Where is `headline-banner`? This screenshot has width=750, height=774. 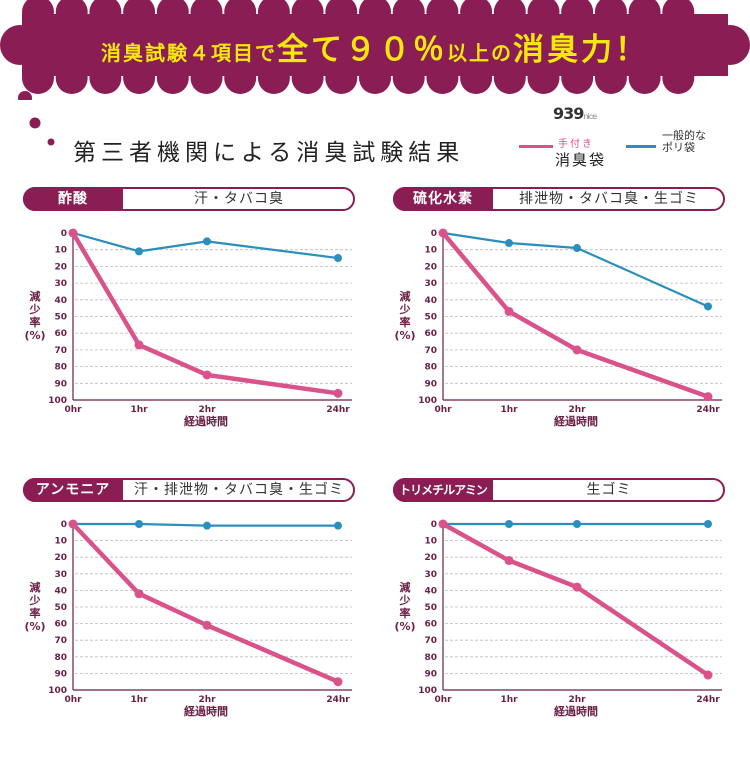
headline-banner is located at coordinates (375, 50).